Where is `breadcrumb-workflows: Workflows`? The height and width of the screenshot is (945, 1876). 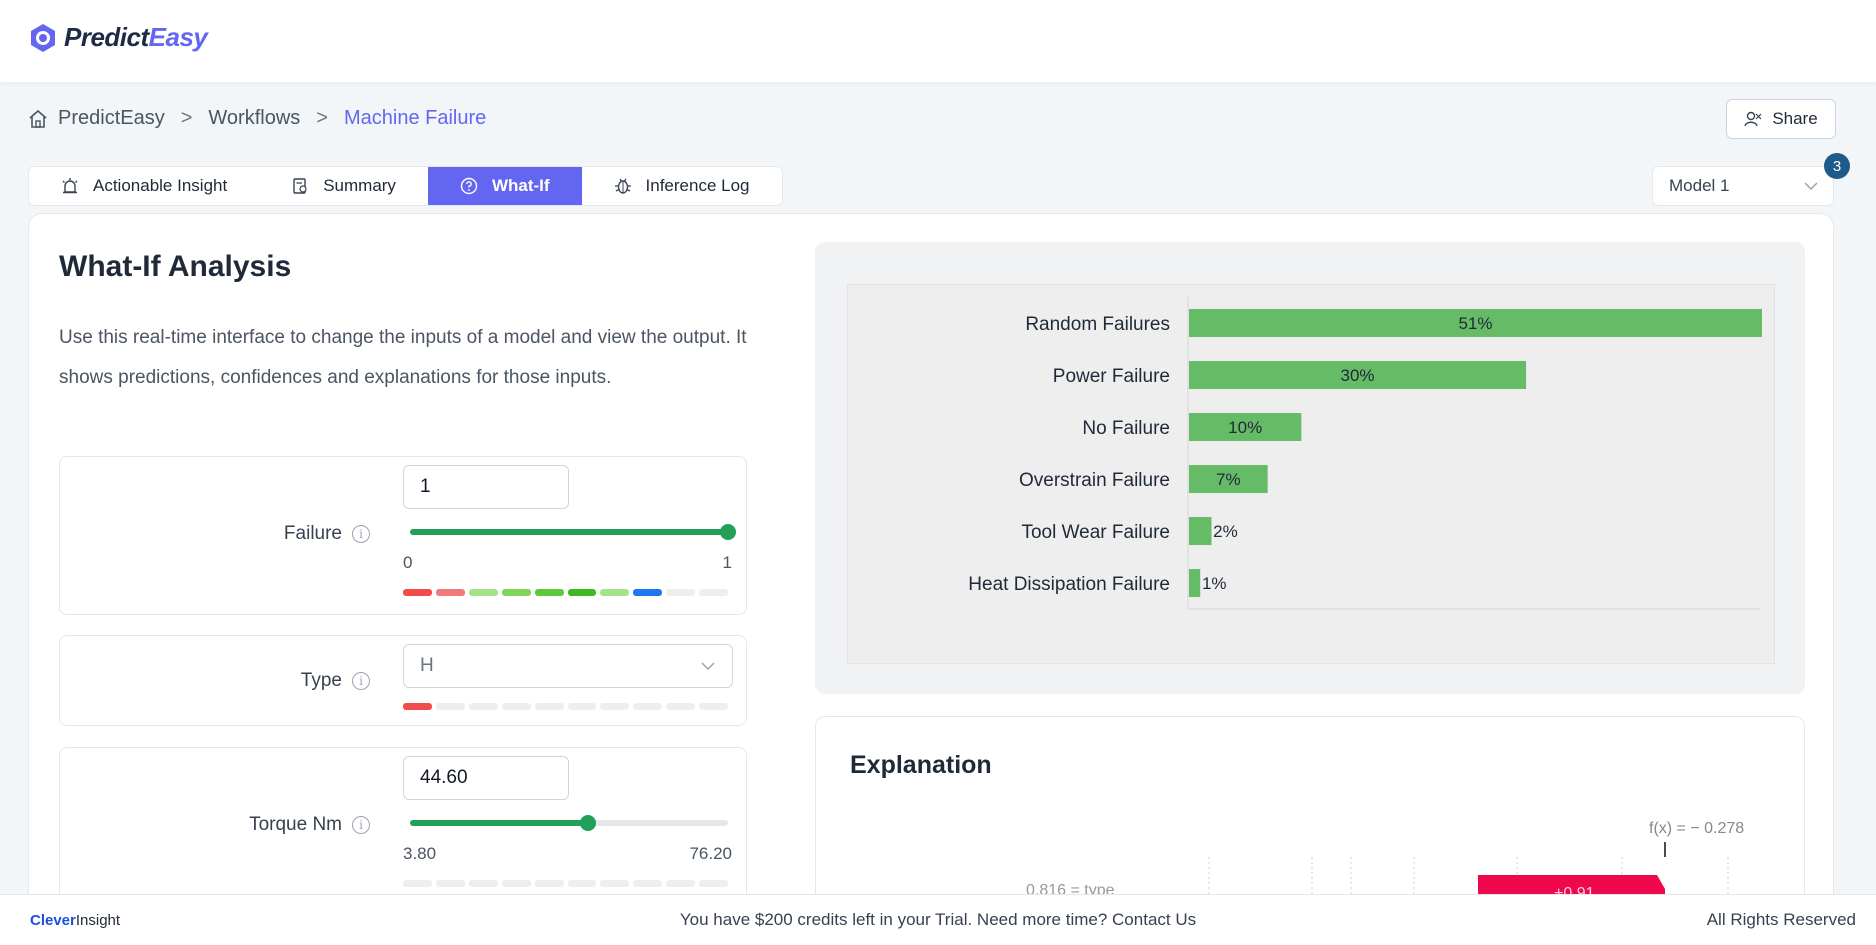 breadcrumb-workflows: Workflows is located at coordinates (254, 118).